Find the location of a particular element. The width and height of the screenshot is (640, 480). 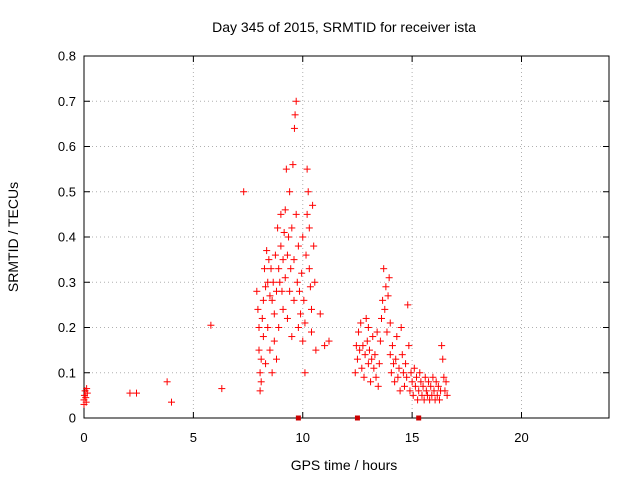

y-tick-label: 0.1 is located at coordinates (67, 372).